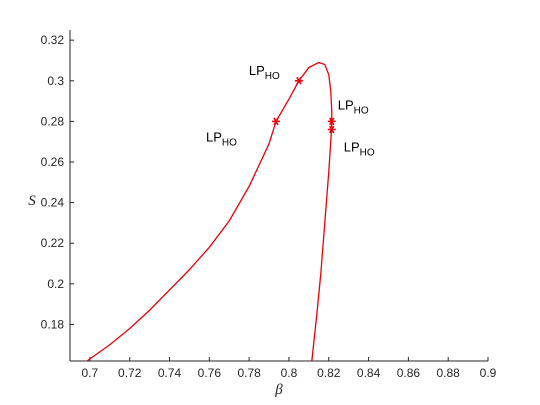 This screenshot has width=540, height=405. What do you see at coordinates (53, 203) in the screenshot?
I see `y-tick-label: 0.24` at bounding box center [53, 203].